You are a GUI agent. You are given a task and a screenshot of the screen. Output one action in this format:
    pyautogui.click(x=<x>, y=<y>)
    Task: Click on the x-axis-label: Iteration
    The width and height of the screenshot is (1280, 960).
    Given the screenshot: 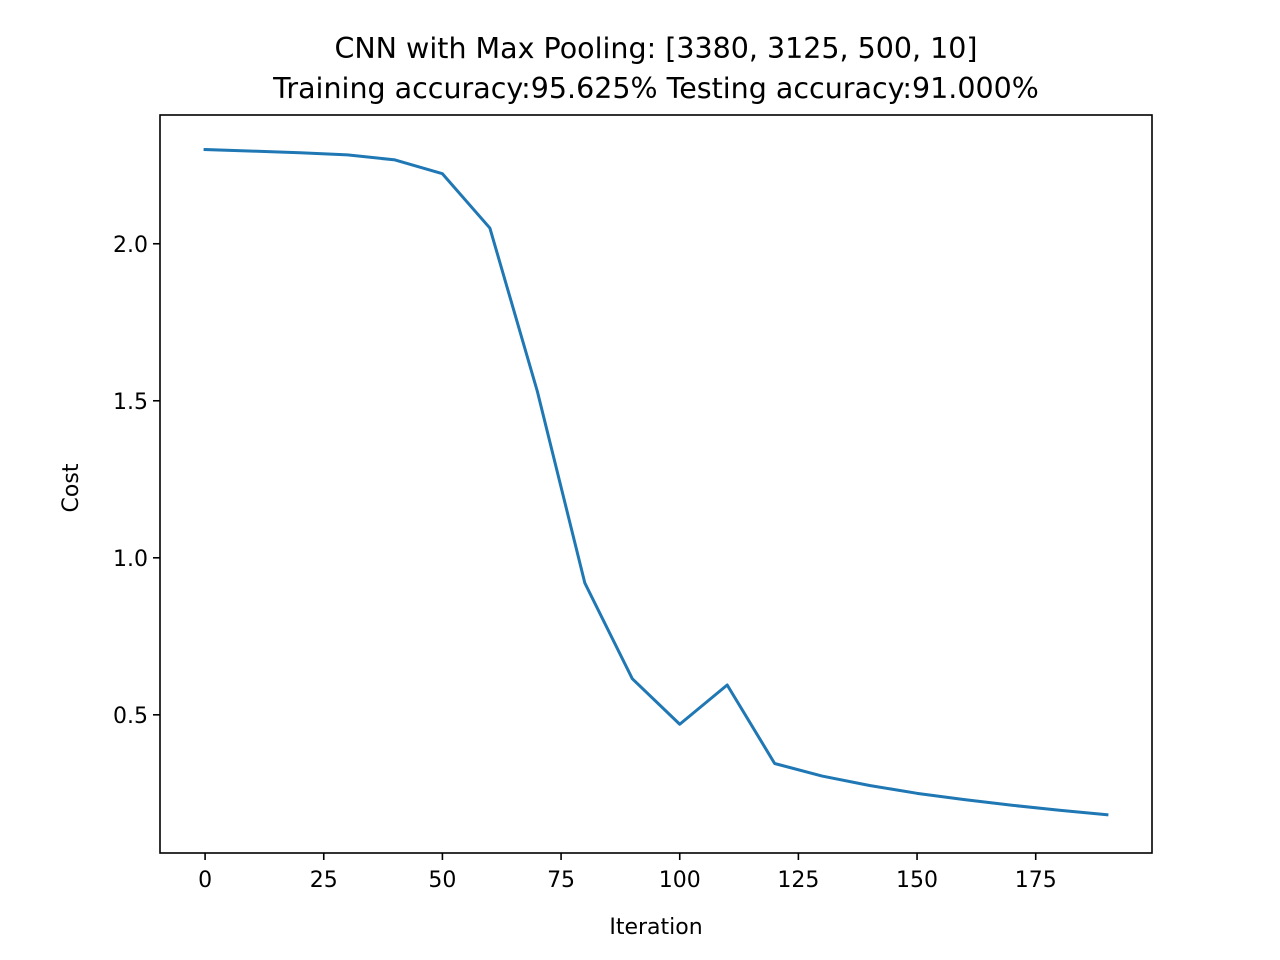 What is the action you would take?
    pyautogui.click(x=655, y=927)
    